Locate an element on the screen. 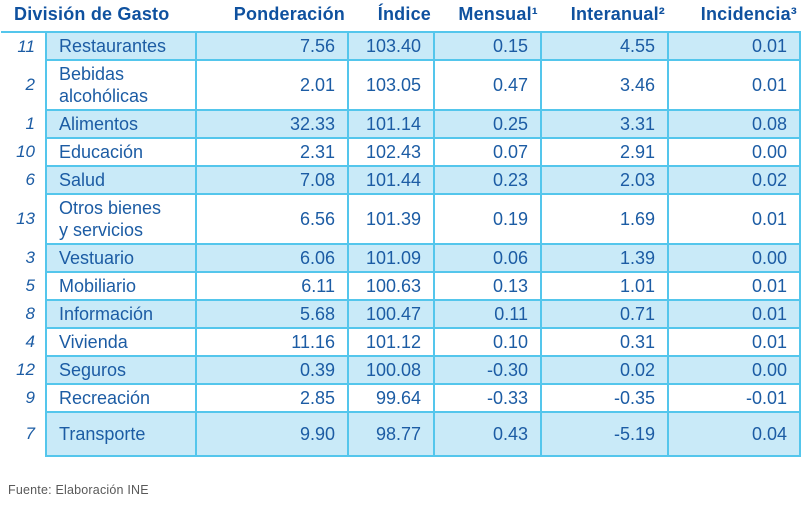 This screenshot has height=510, width=801. source-note: Fuente: Elaboración INE is located at coordinates (78, 490).